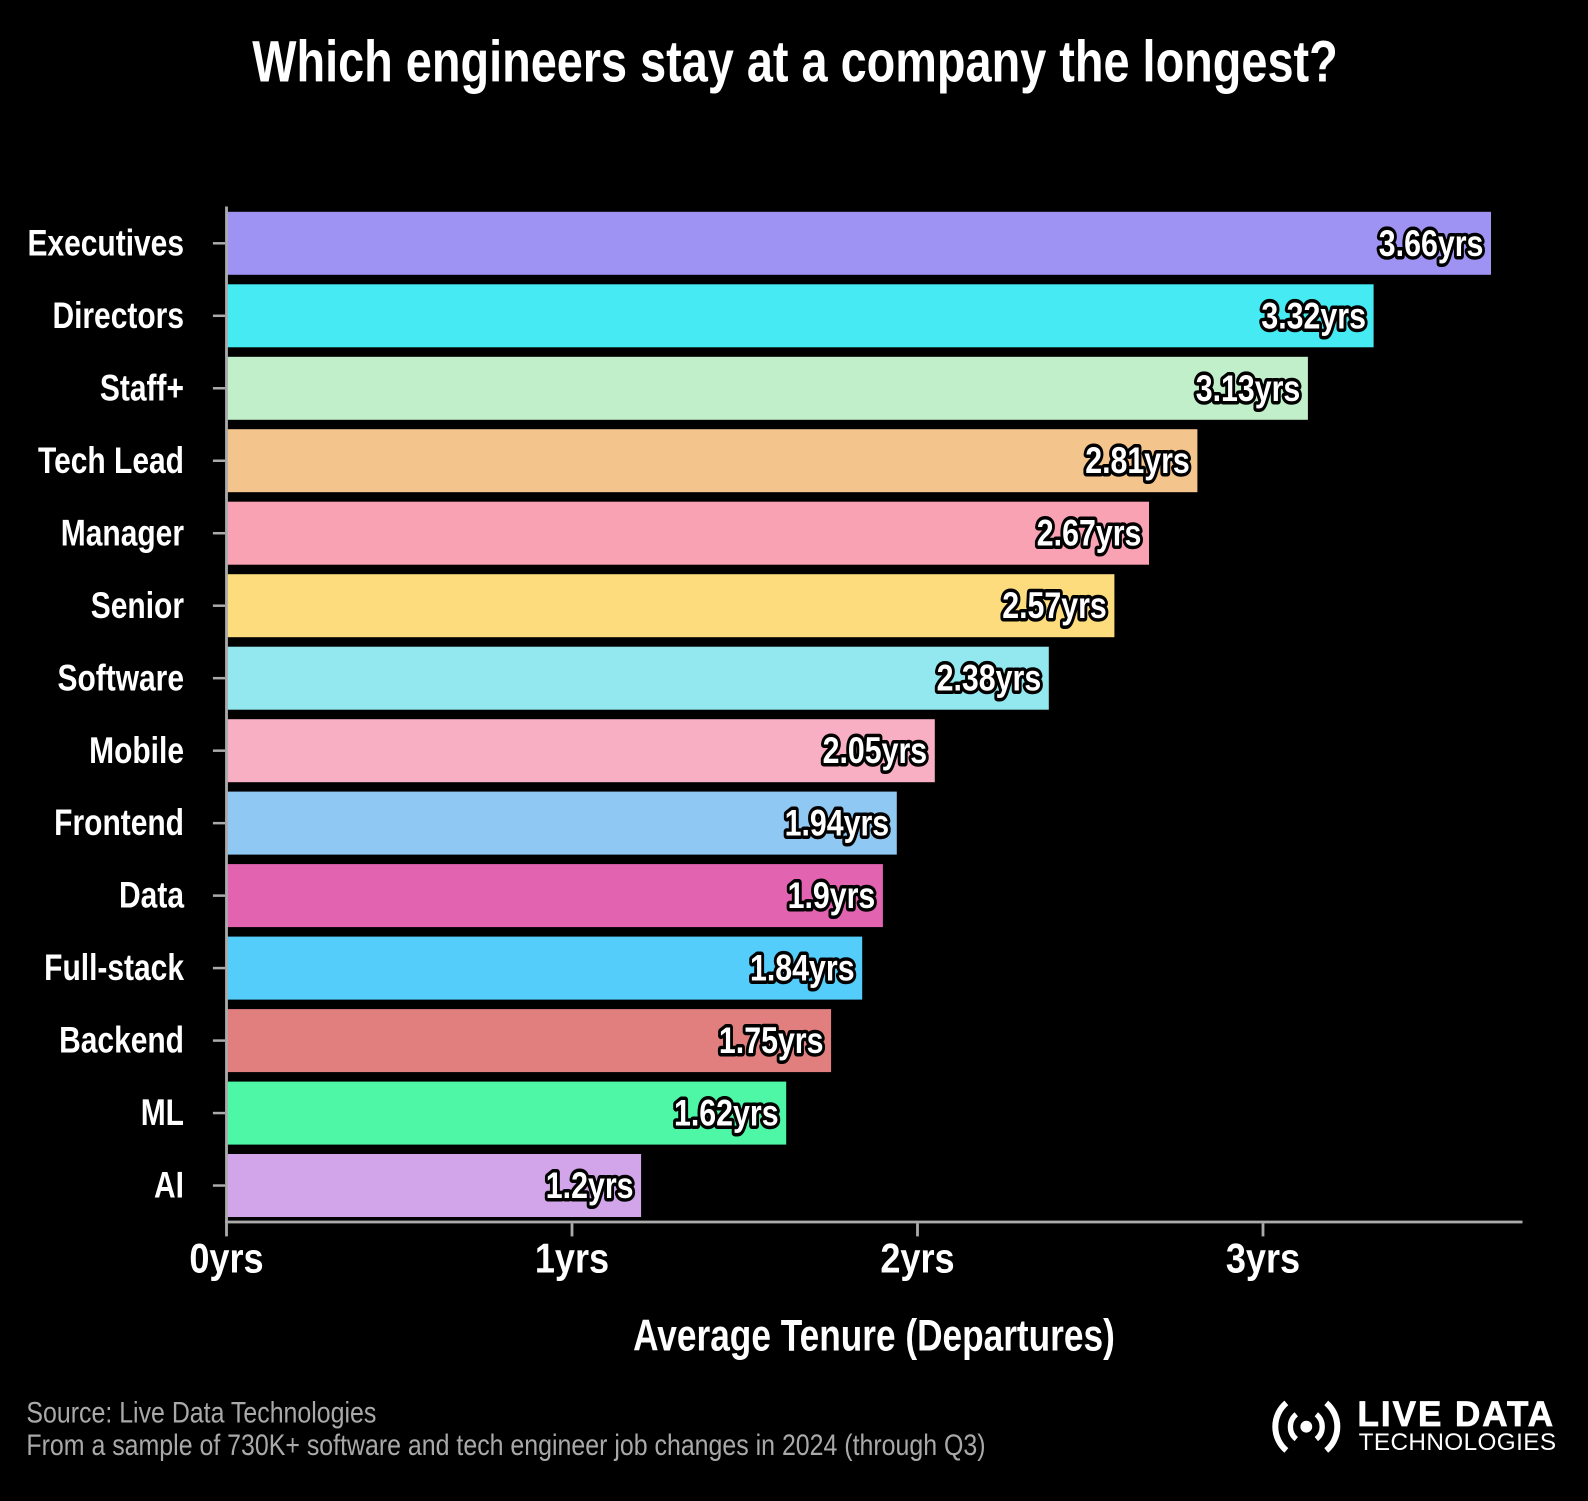 This screenshot has width=1588, height=1501. Describe the element at coordinates (1313, 316) in the screenshot. I see `svg-text: 3.32yrs` at that location.